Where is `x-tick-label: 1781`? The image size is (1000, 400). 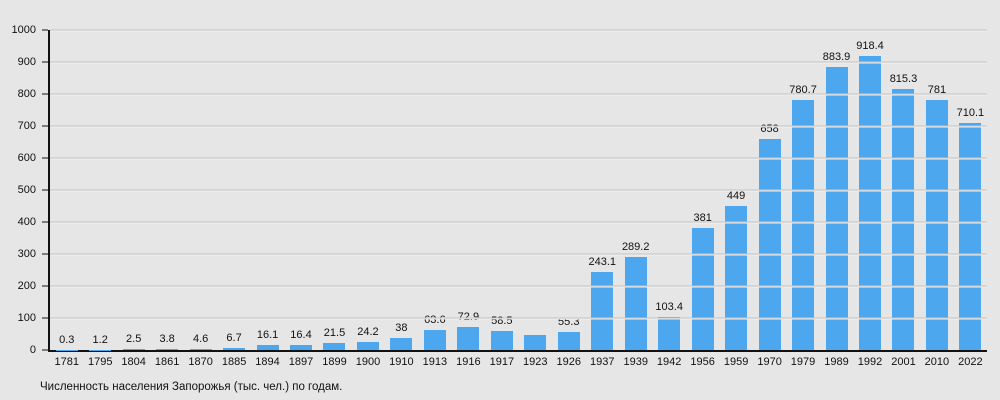
x-tick-label: 1781 is located at coordinates (66, 362).